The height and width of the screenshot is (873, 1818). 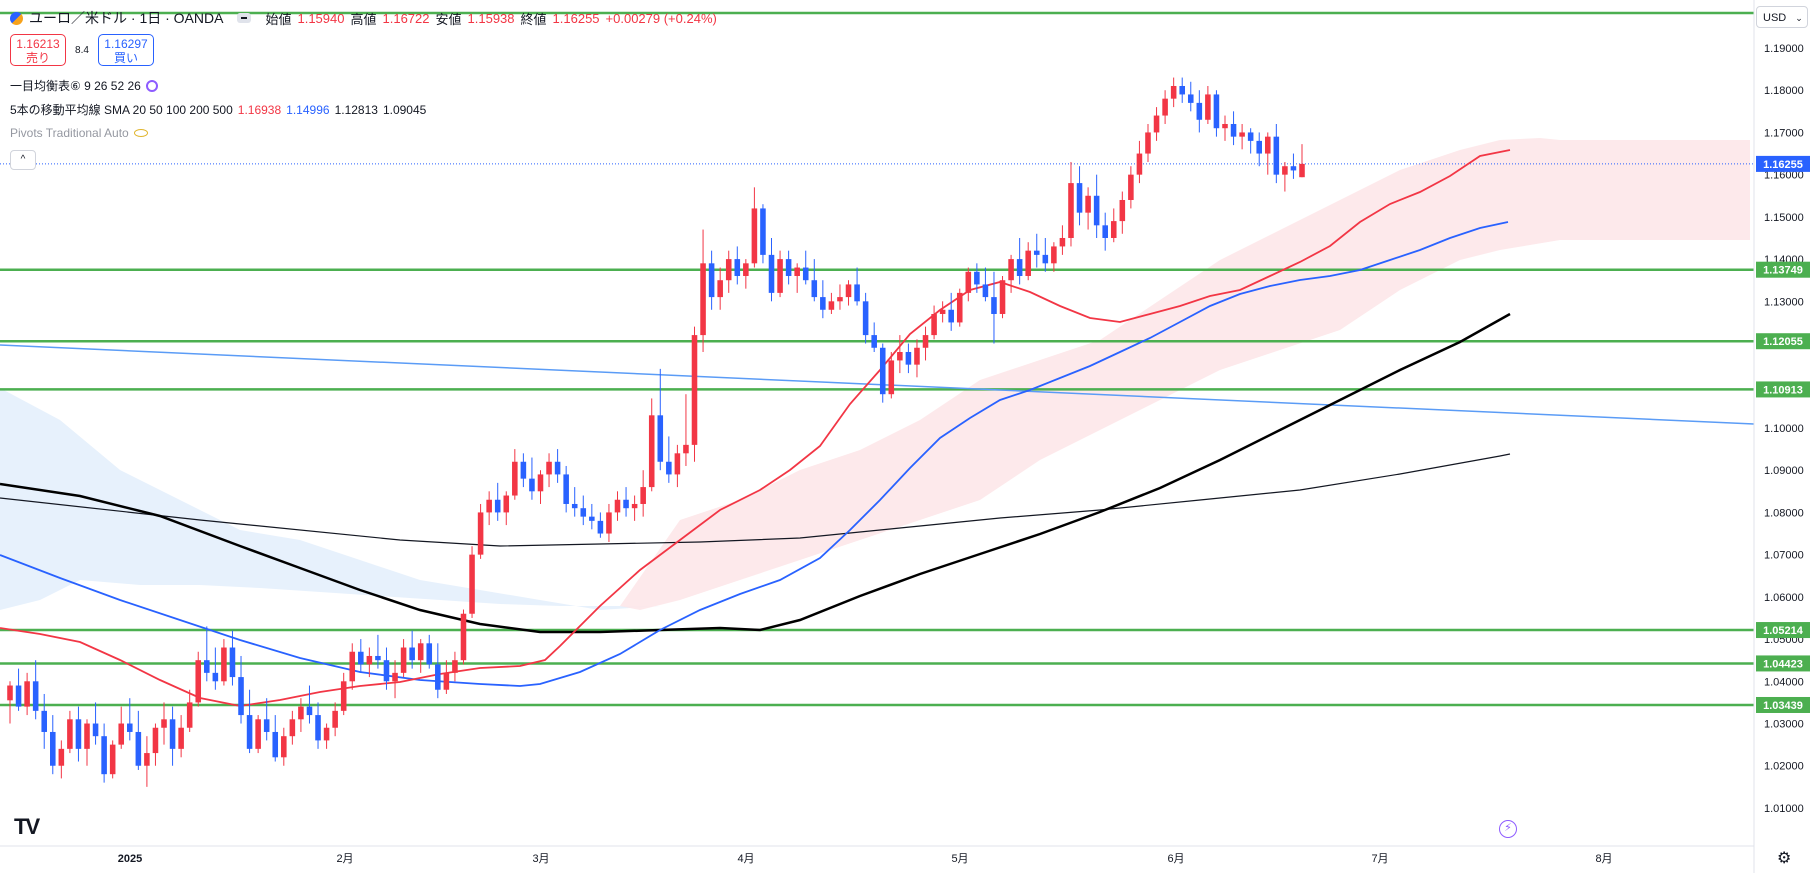 I want to click on pivots-label: Pivots Traditional Auto, so click(x=69, y=133).